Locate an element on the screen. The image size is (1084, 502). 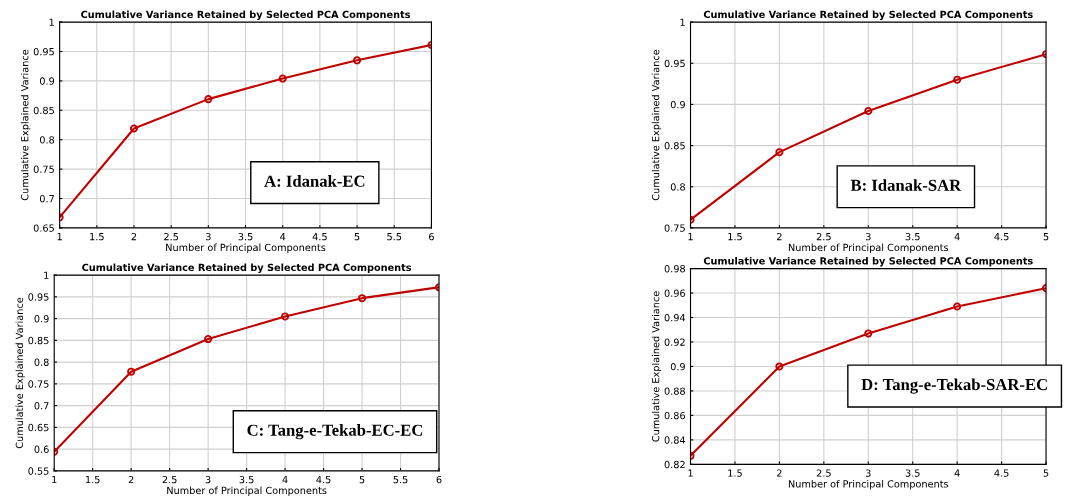
annotation: D: Tang-e-Tekab-SAR-EC is located at coordinates (954, 386).